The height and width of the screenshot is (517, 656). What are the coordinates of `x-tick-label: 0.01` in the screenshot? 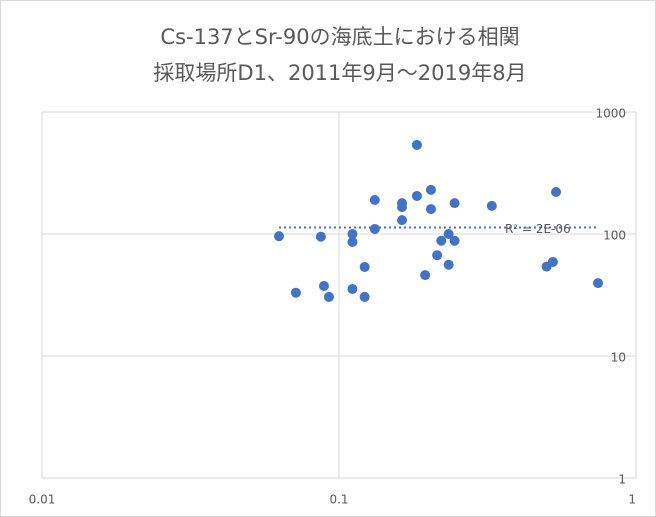 It's located at (42, 500).